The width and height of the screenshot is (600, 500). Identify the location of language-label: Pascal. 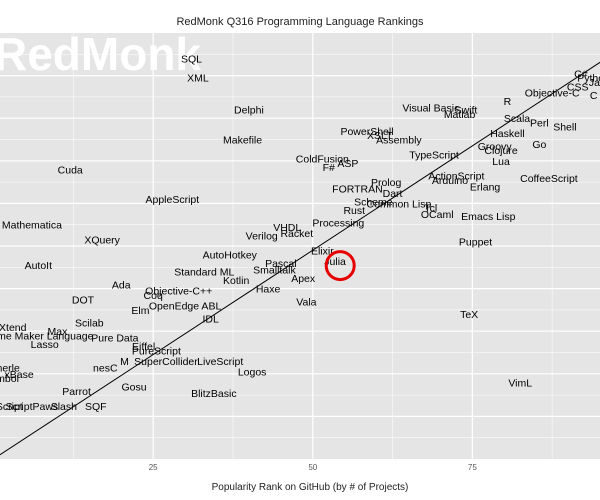
(281, 264).